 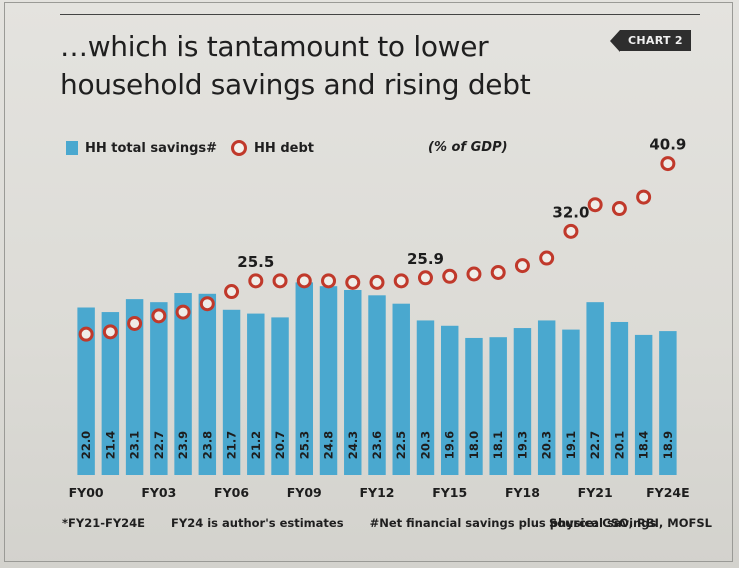 I want to click on debt-marker-icon, so click(x=239, y=148).